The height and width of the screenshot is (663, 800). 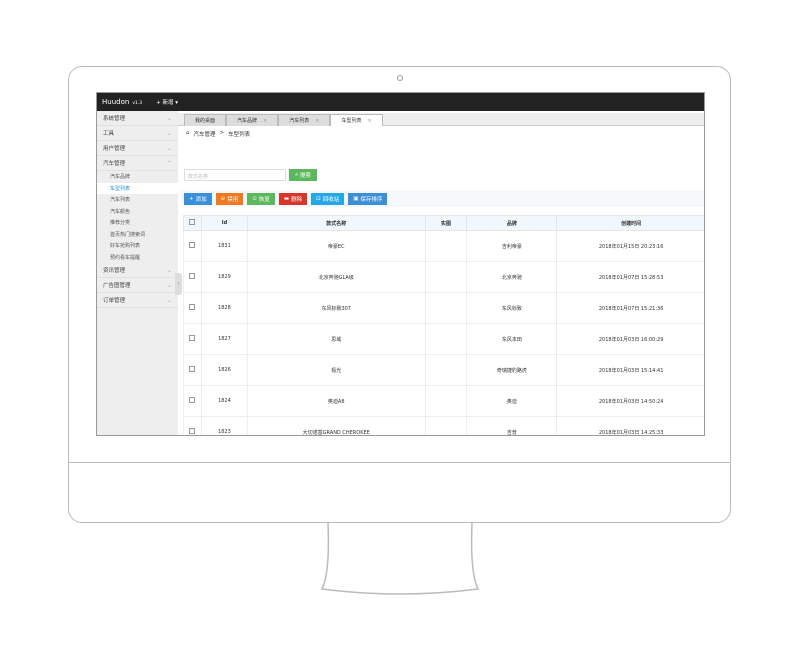 What do you see at coordinates (446, 223) in the screenshot?
I see `column-header: 实图` at bounding box center [446, 223].